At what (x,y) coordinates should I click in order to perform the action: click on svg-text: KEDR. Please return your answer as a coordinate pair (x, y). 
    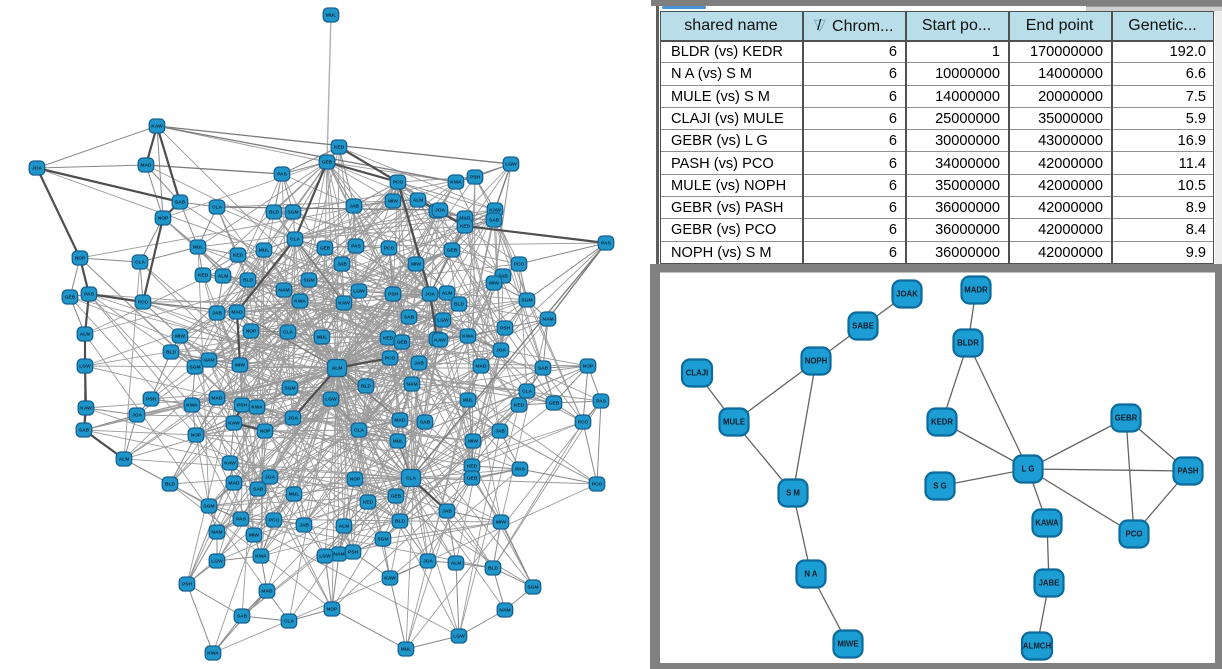
    Looking at the image, I should click on (942, 422).